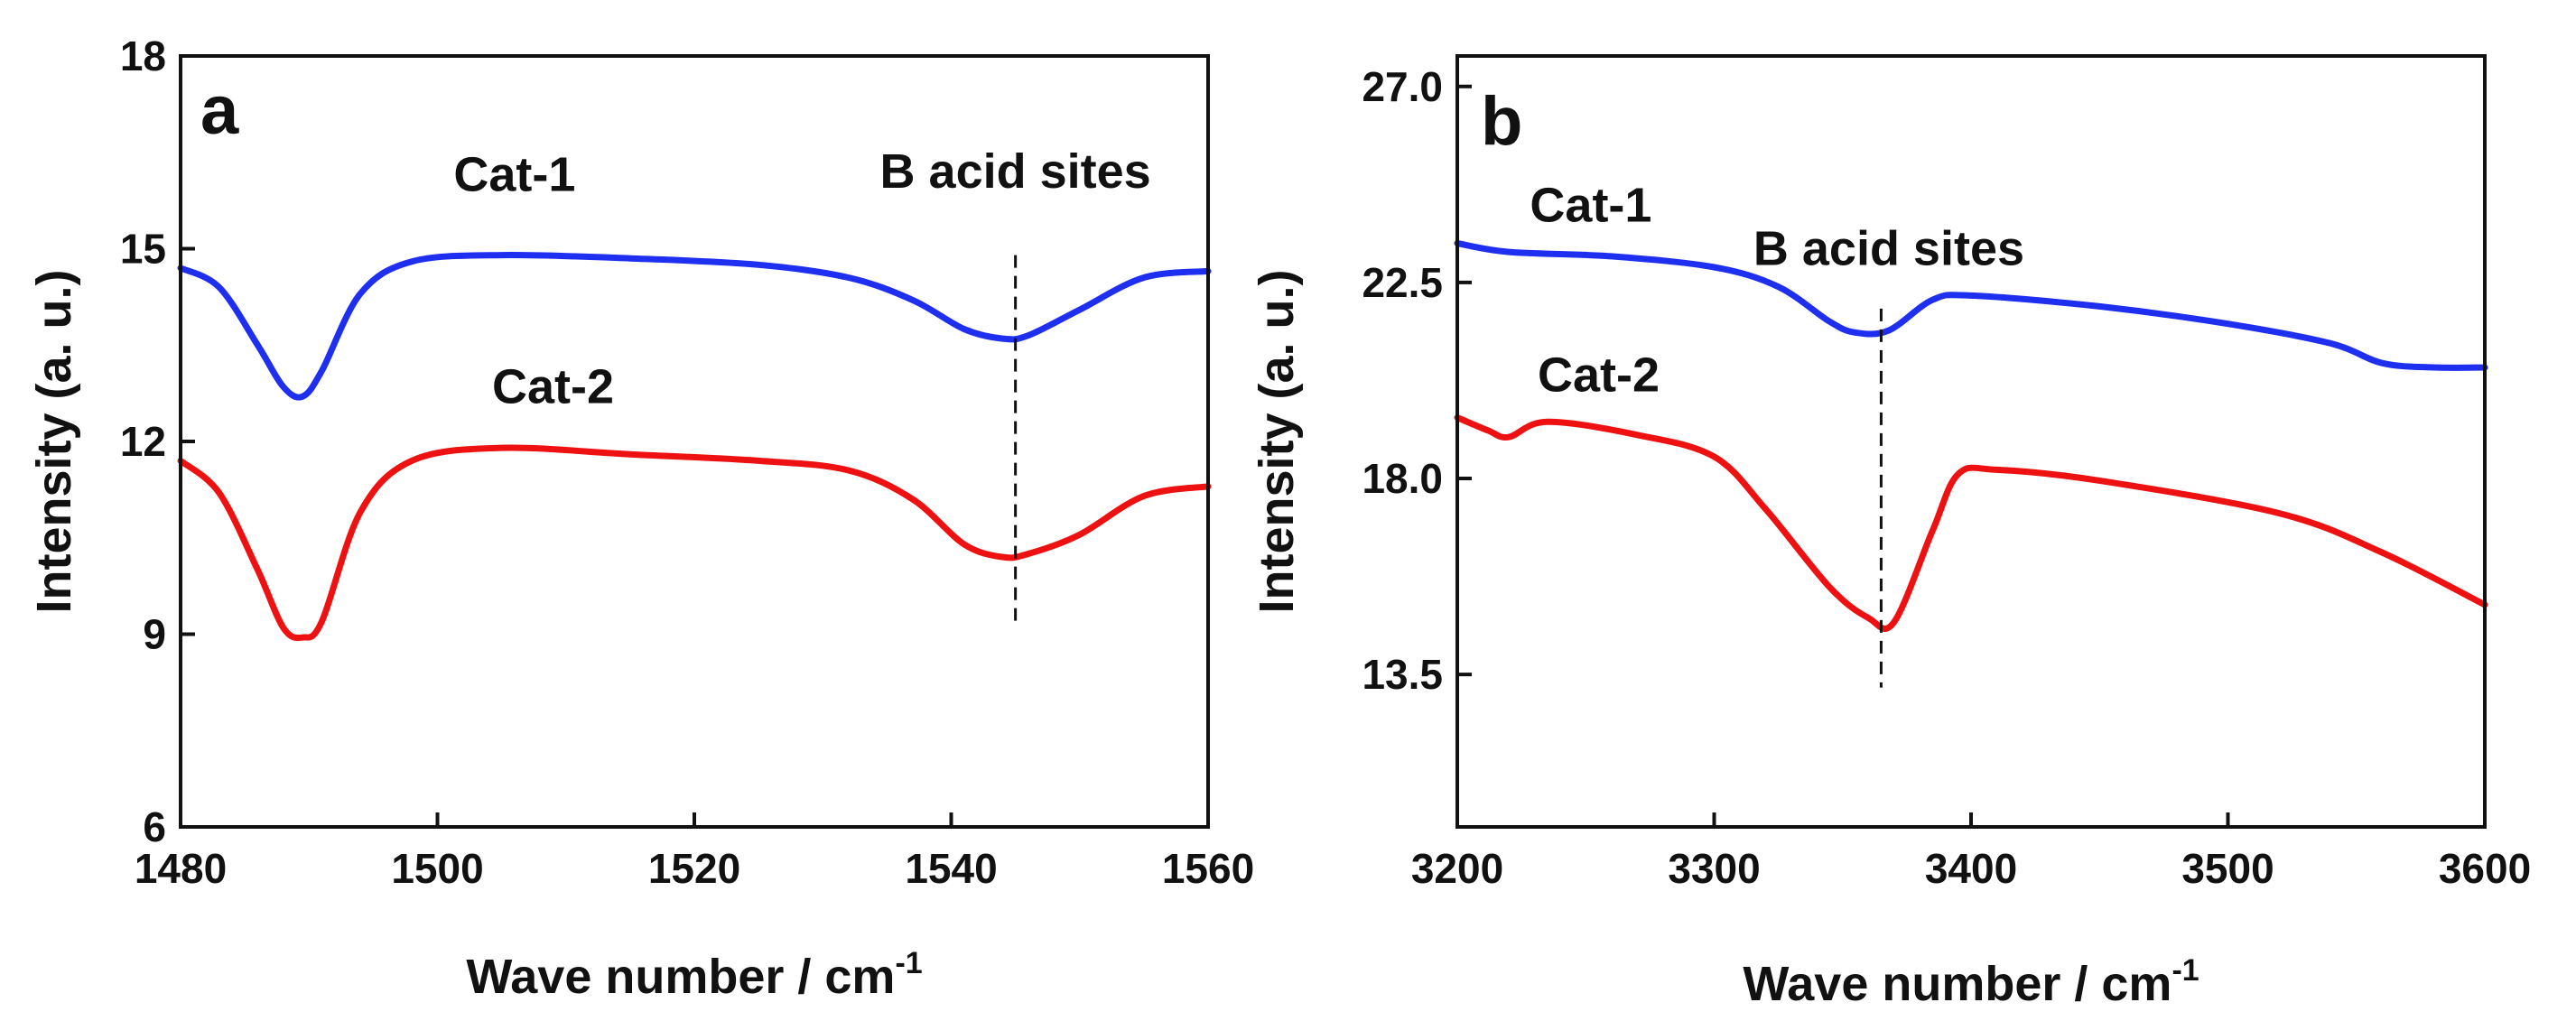 This screenshot has height=1021, width=2576. I want to click on x-tick-label-a: 1520, so click(694, 869).